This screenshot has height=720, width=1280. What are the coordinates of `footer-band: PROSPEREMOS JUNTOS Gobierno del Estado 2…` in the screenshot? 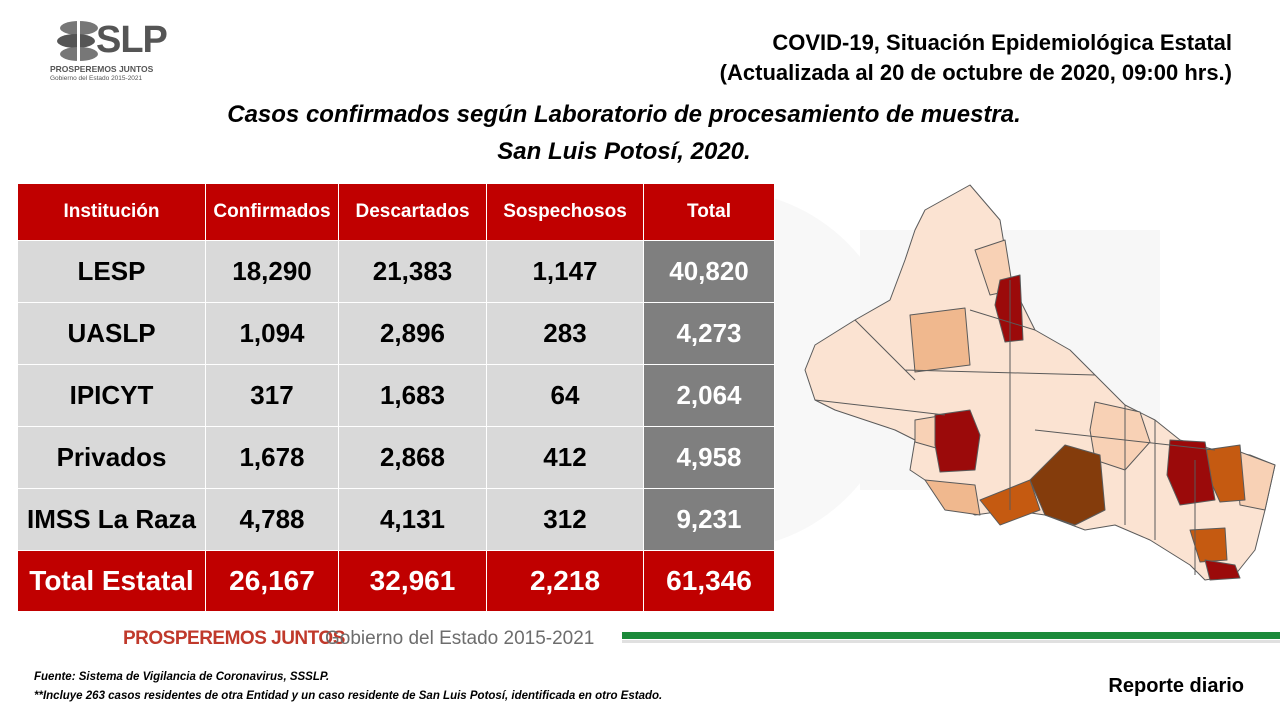 It's located at (640, 640).